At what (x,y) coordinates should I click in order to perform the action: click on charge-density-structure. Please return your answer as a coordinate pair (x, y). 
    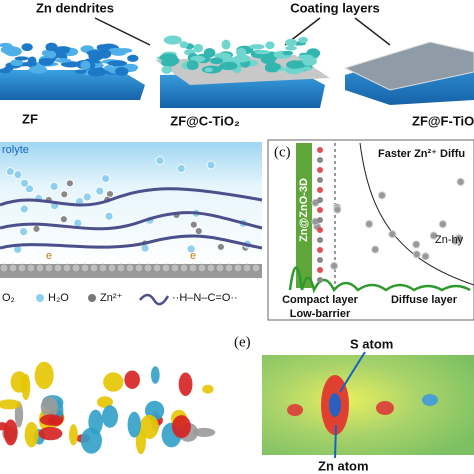
    Looking at the image, I should click on (108, 408).